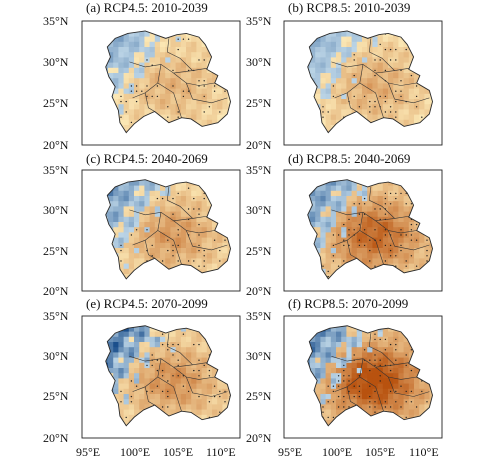 The image size is (500, 463). Describe the element at coordinates (147, 7) in the screenshot. I see `panel-a-title: (a) RCP4.5: 2010-2039` at that location.